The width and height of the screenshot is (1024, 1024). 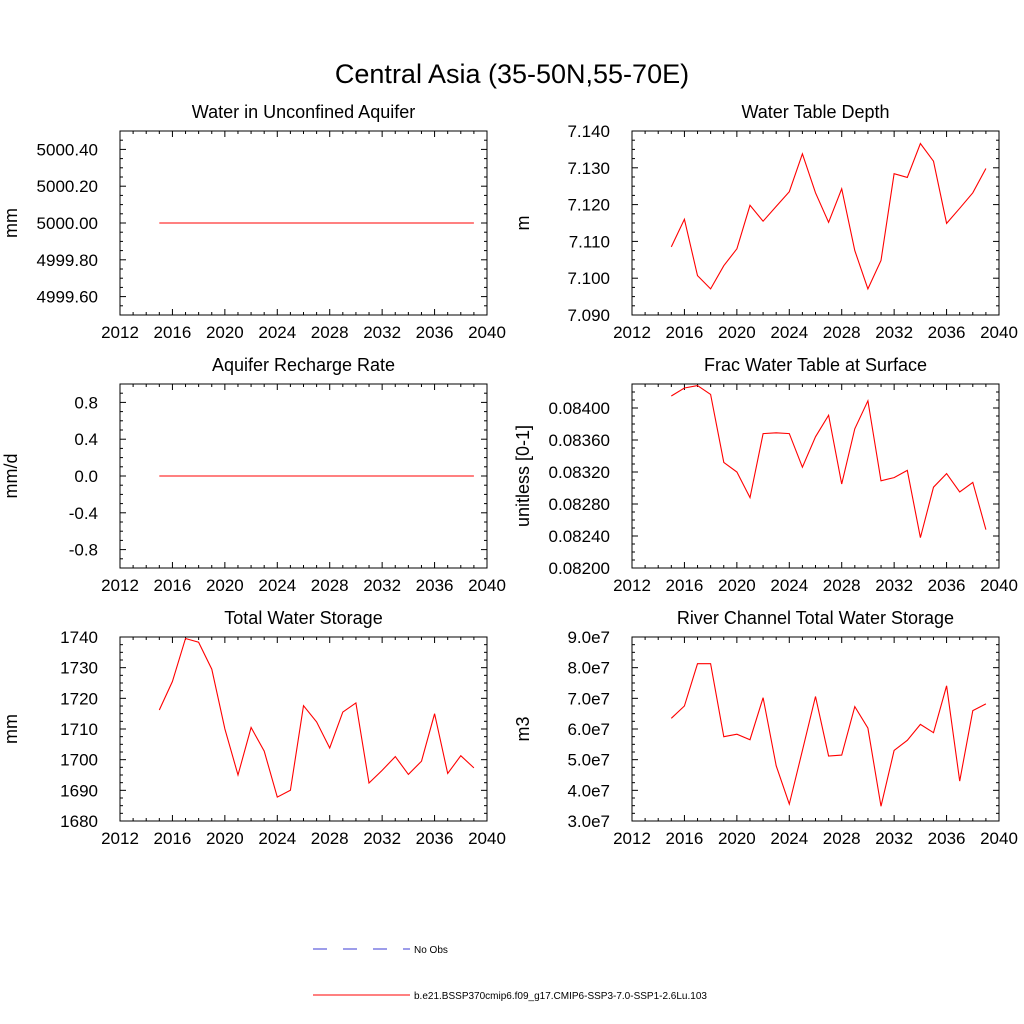 I want to click on y-axis-label: mm, so click(x=11, y=223).